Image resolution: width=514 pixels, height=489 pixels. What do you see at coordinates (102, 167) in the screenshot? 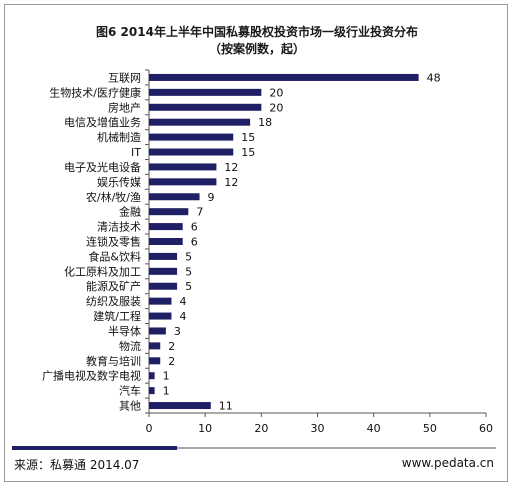
I see `category-label: 电子及光电设备` at bounding box center [102, 167].